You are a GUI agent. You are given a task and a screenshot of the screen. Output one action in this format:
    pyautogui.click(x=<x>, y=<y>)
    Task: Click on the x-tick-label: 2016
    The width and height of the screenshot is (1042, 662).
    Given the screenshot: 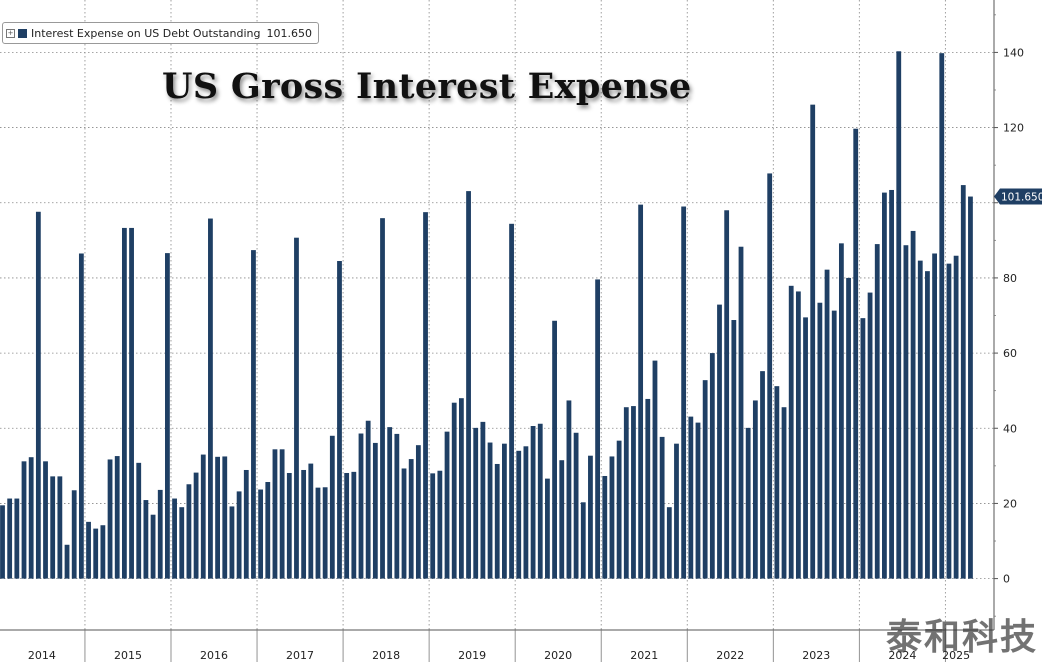 What is the action you would take?
    pyautogui.click(x=214, y=655)
    